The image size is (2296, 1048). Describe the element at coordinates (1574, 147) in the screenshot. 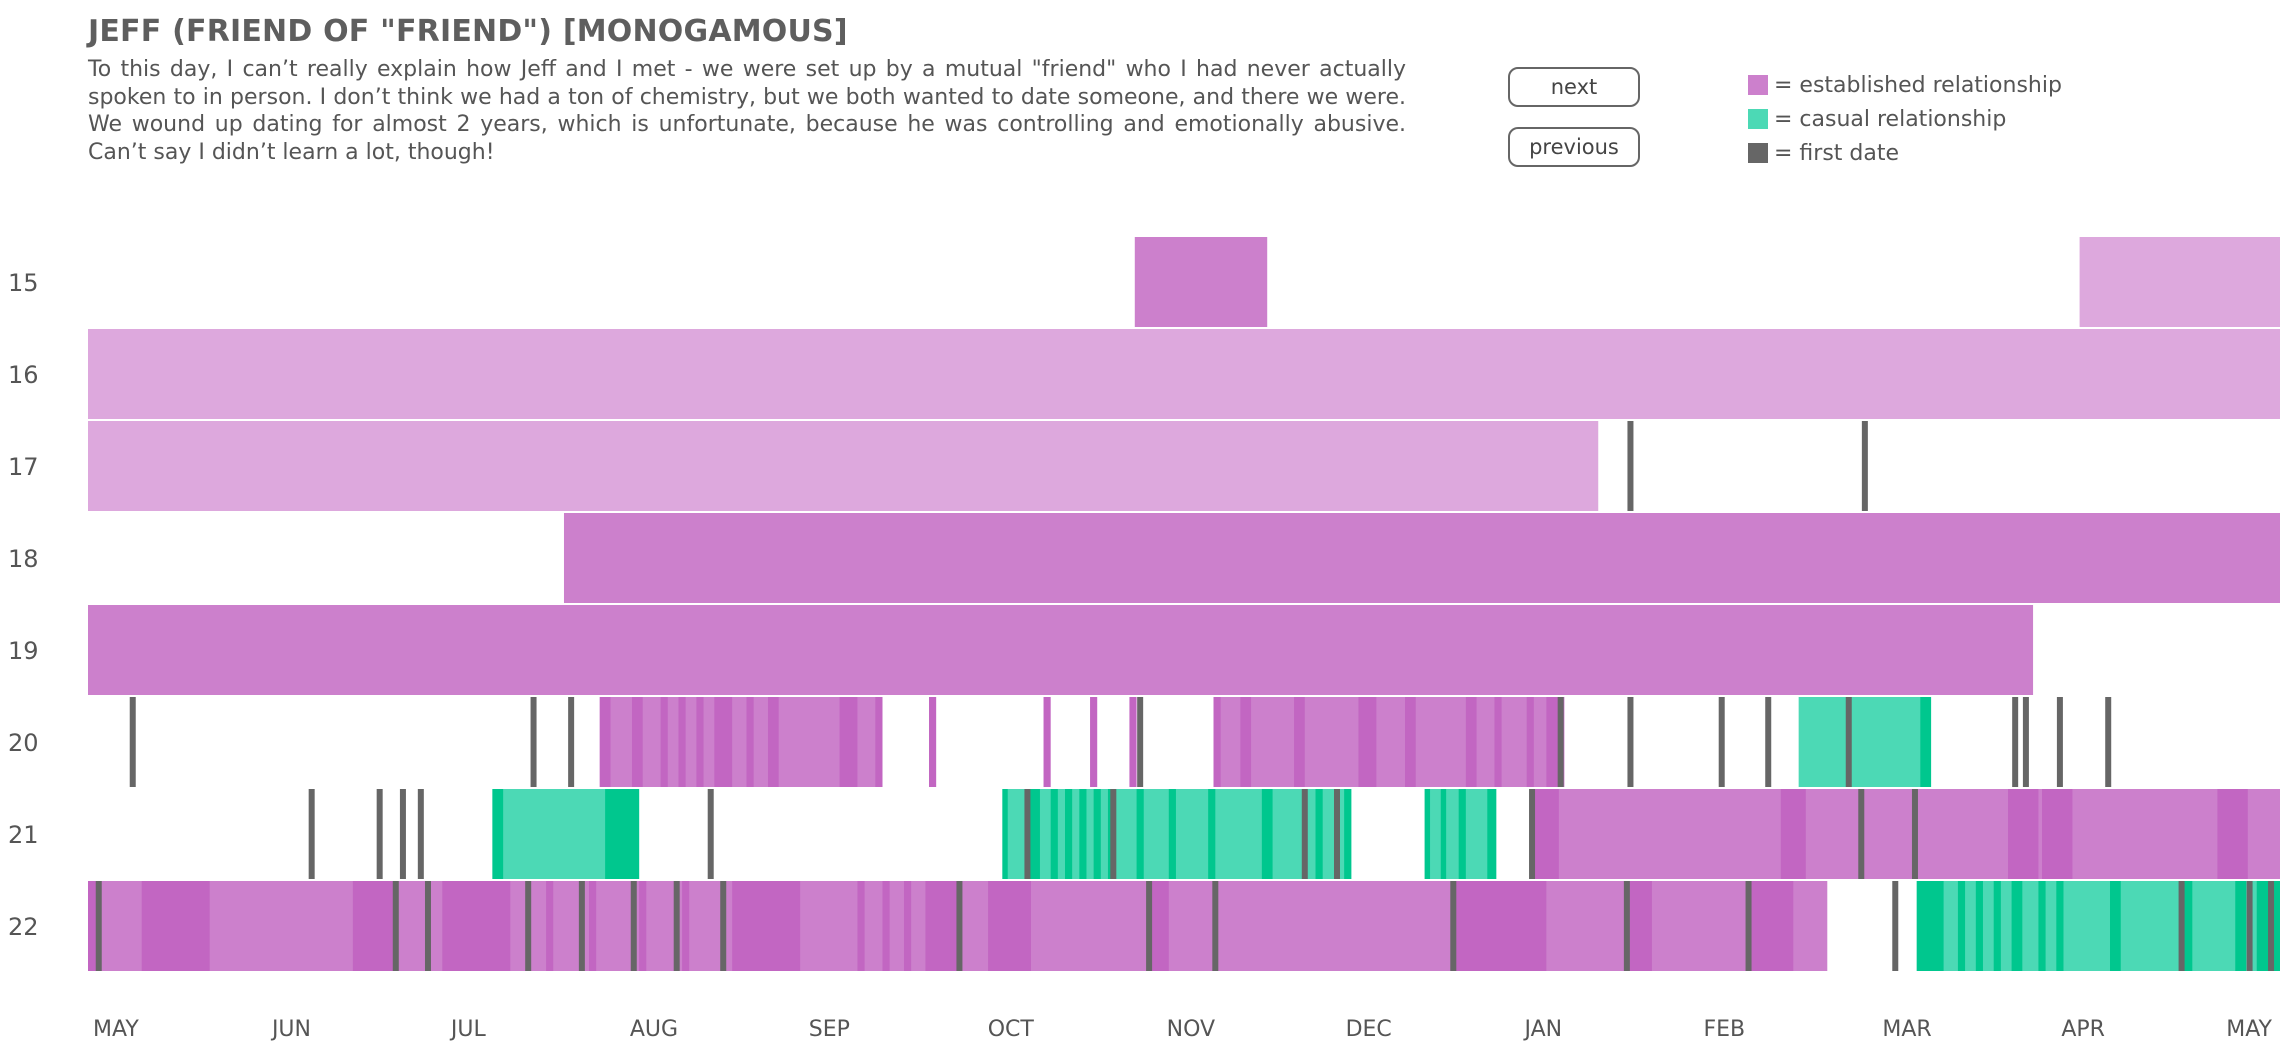

I see `previous-button: previous` at that location.